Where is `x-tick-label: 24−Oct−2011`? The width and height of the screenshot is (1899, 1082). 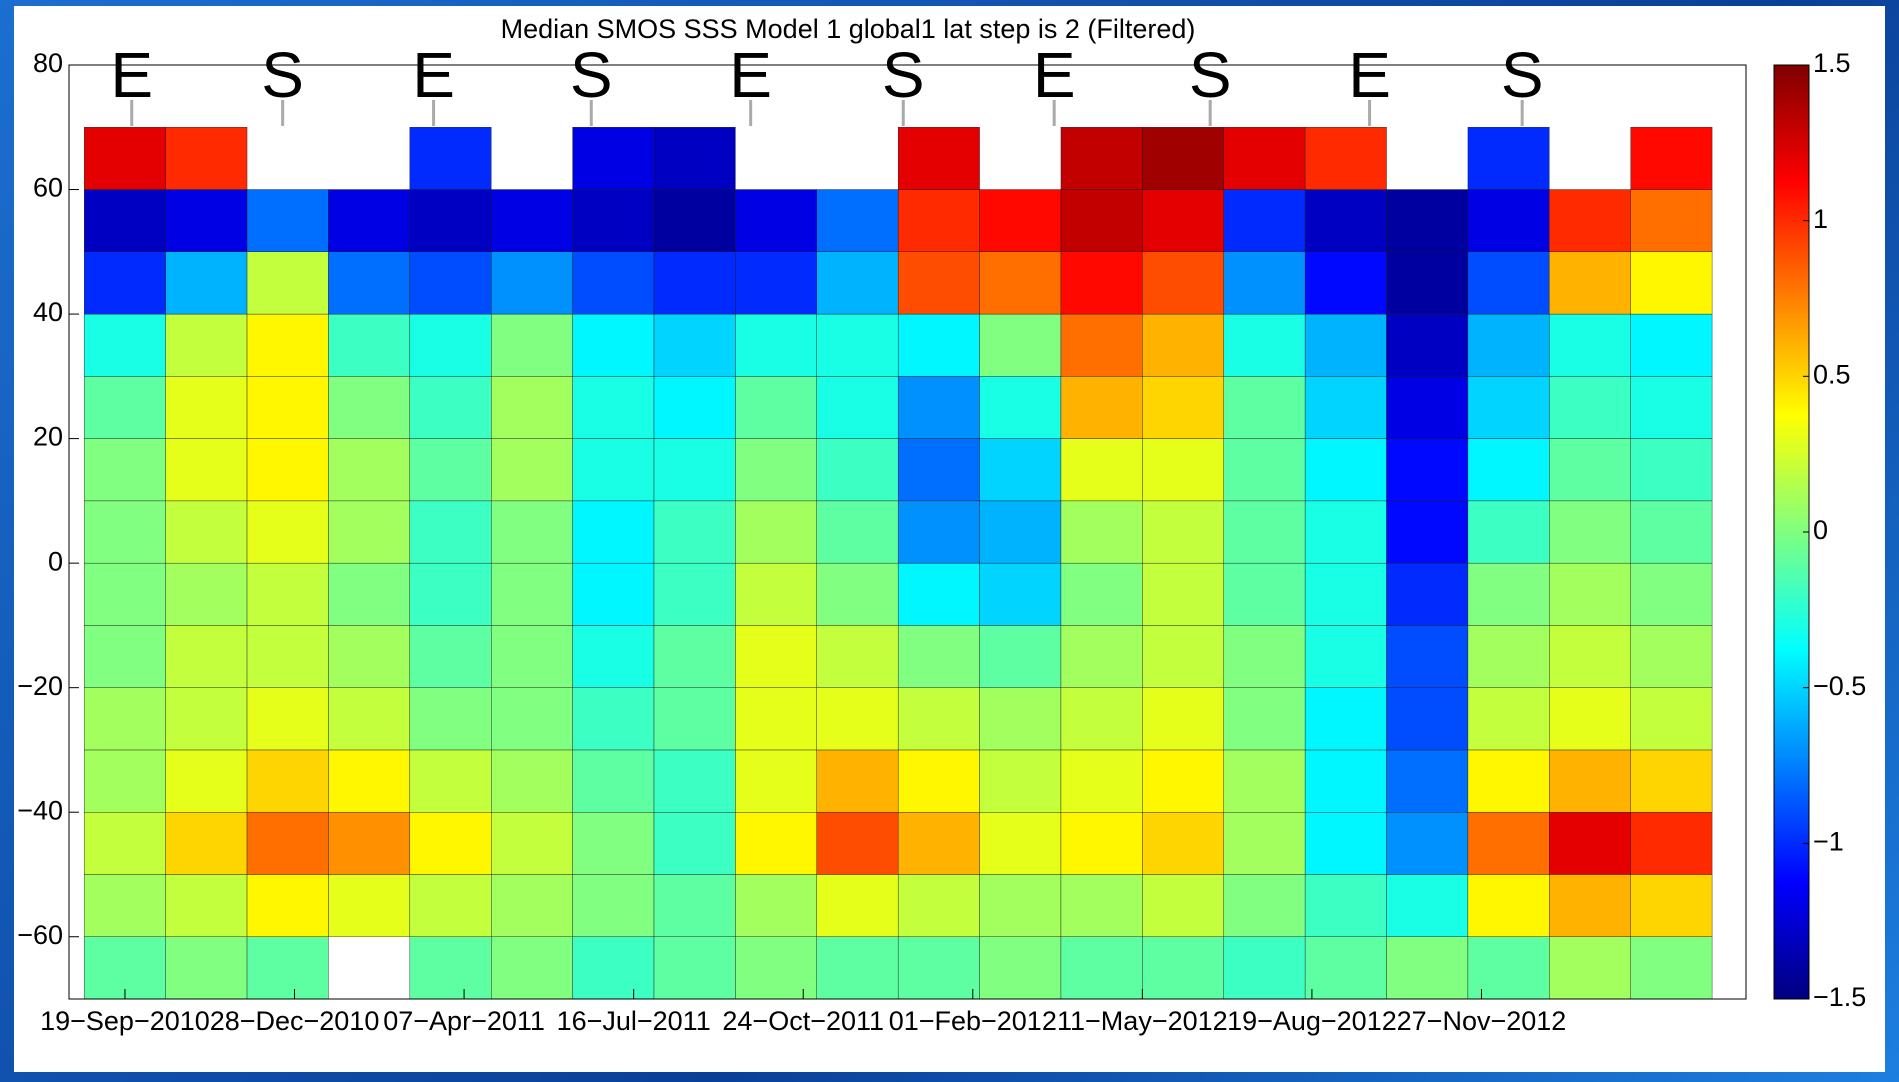 x-tick-label: 24−Oct−2011 is located at coordinates (803, 1021).